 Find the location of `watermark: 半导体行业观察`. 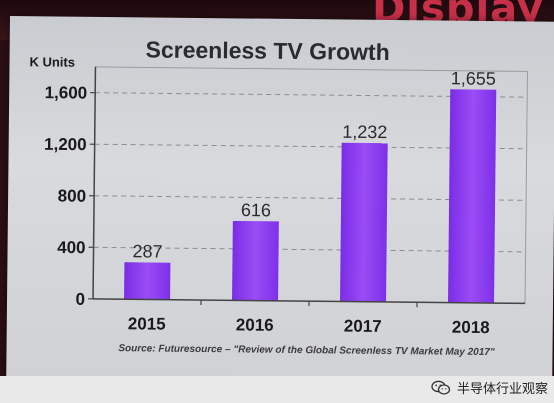

watermark: 半导体行业观察 is located at coordinates (489, 387).